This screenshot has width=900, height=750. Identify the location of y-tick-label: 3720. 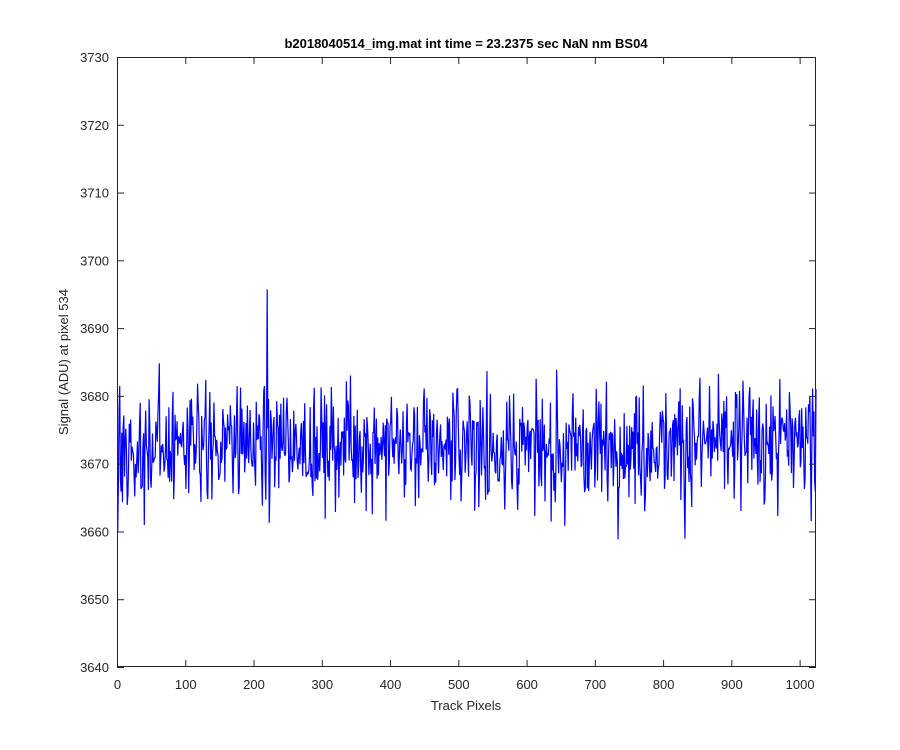
(94, 125).